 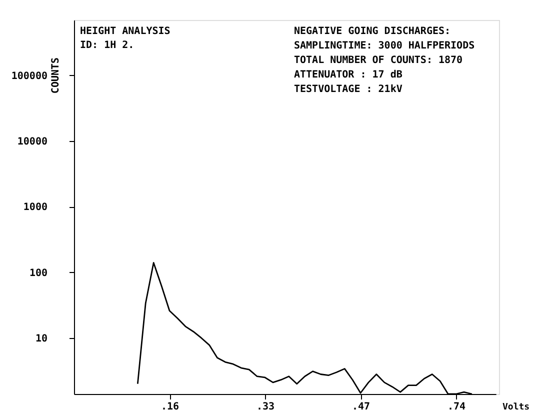 I want to click on text: ID: 1H 2., so click(x=107, y=45).